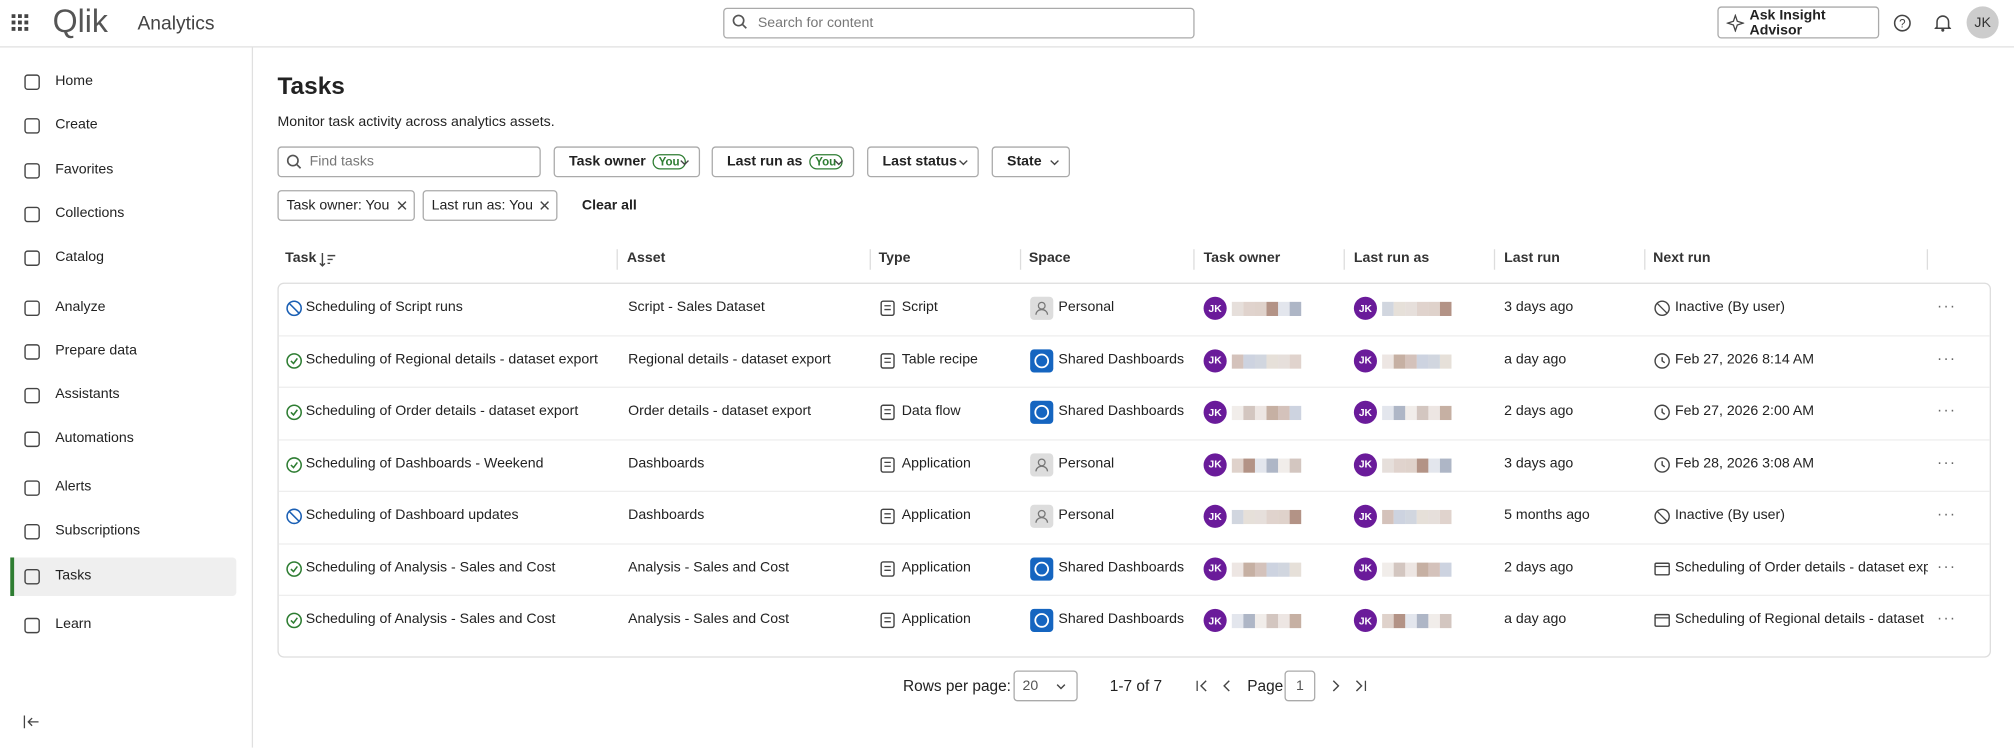 The width and height of the screenshot is (2014, 748). I want to click on asset-type: Application, so click(936, 566).